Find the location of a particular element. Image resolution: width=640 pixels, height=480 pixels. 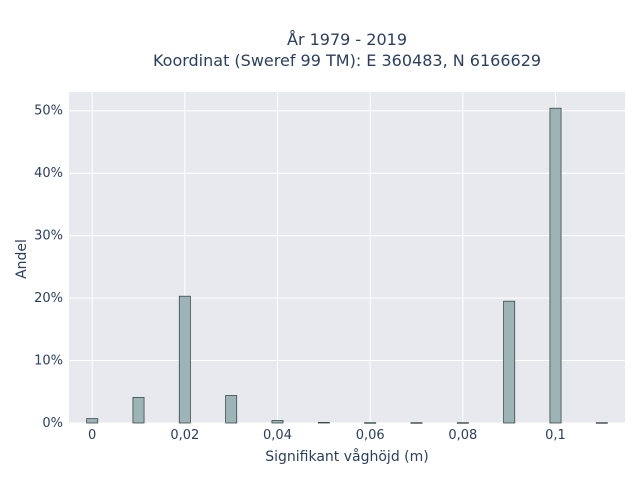

x-tick-label: 0 is located at coordinates (92, 435).